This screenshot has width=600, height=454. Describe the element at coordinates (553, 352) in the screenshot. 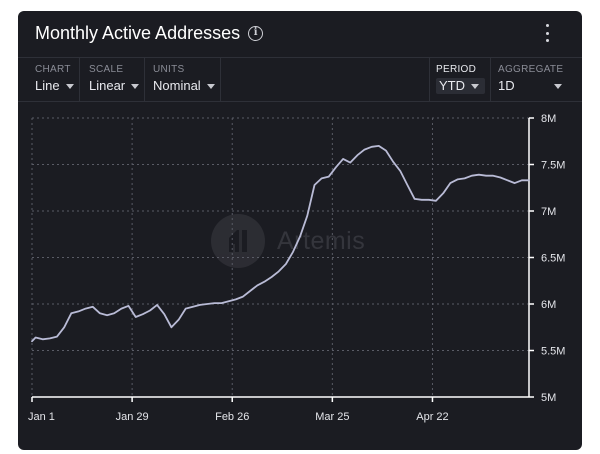

I see `y-tick-label: 5.5M` at that location.